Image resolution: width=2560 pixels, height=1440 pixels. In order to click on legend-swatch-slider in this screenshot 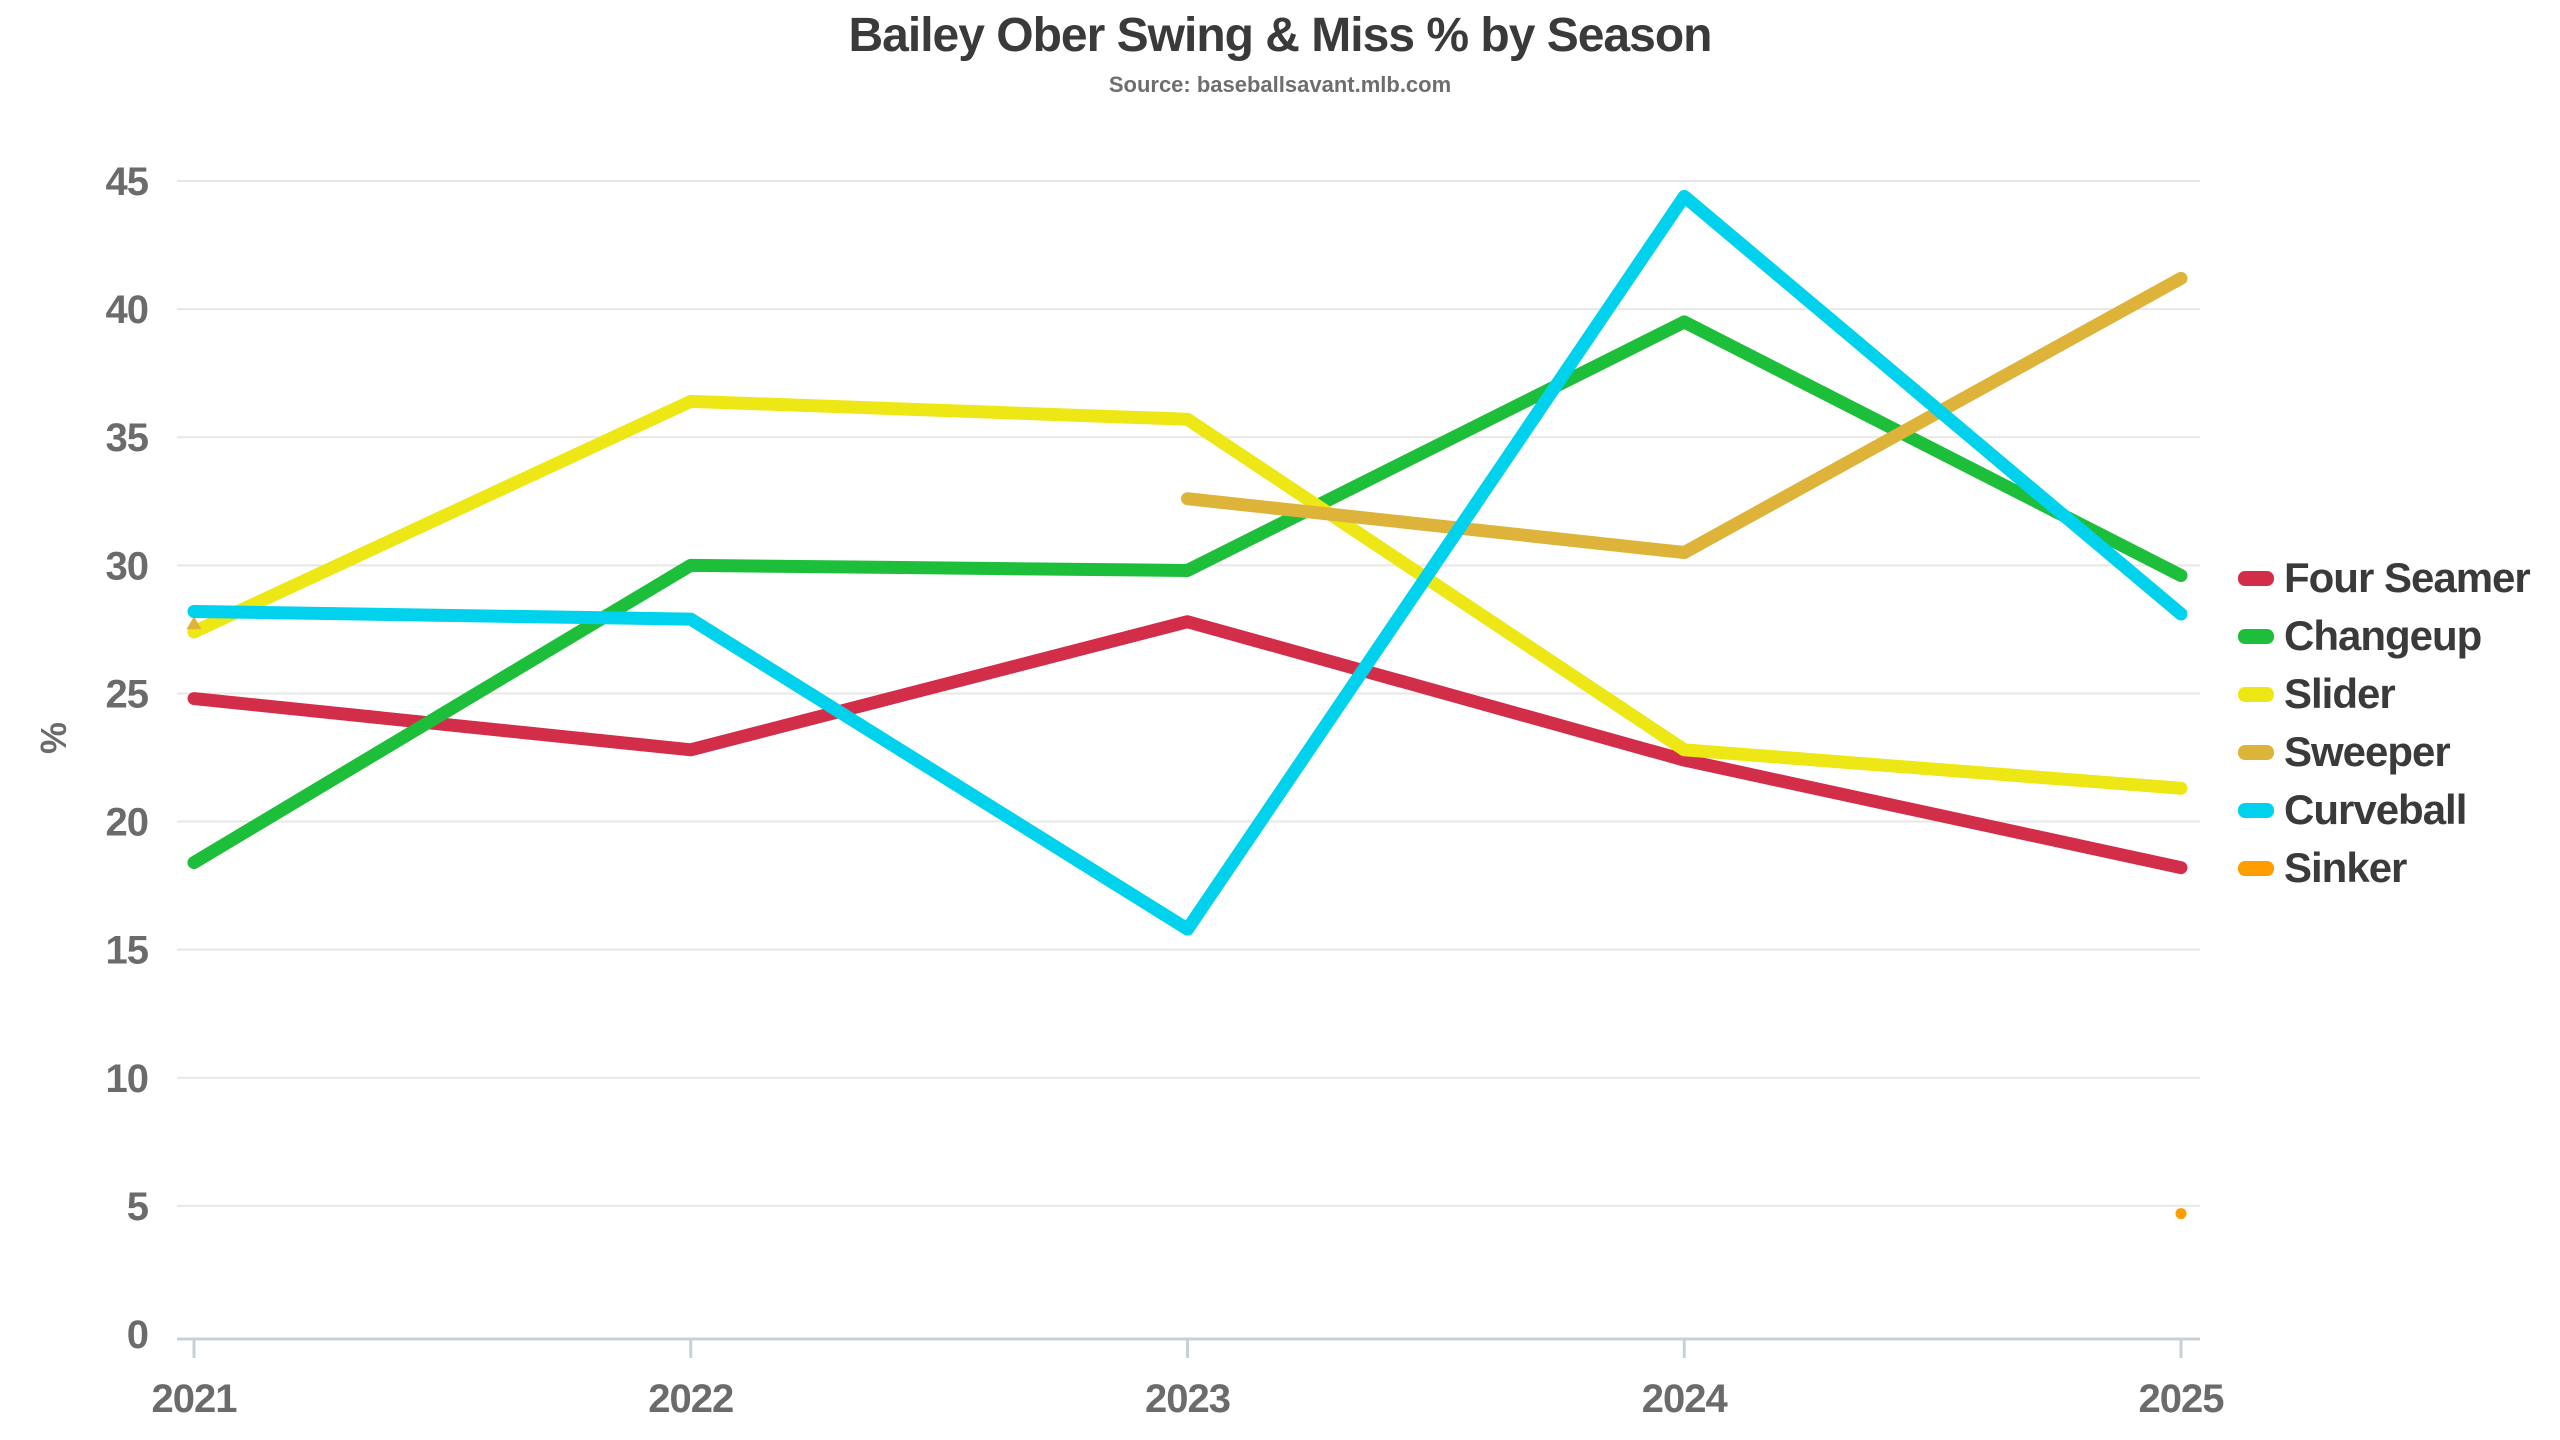, I will do `click(2256, 694)`.